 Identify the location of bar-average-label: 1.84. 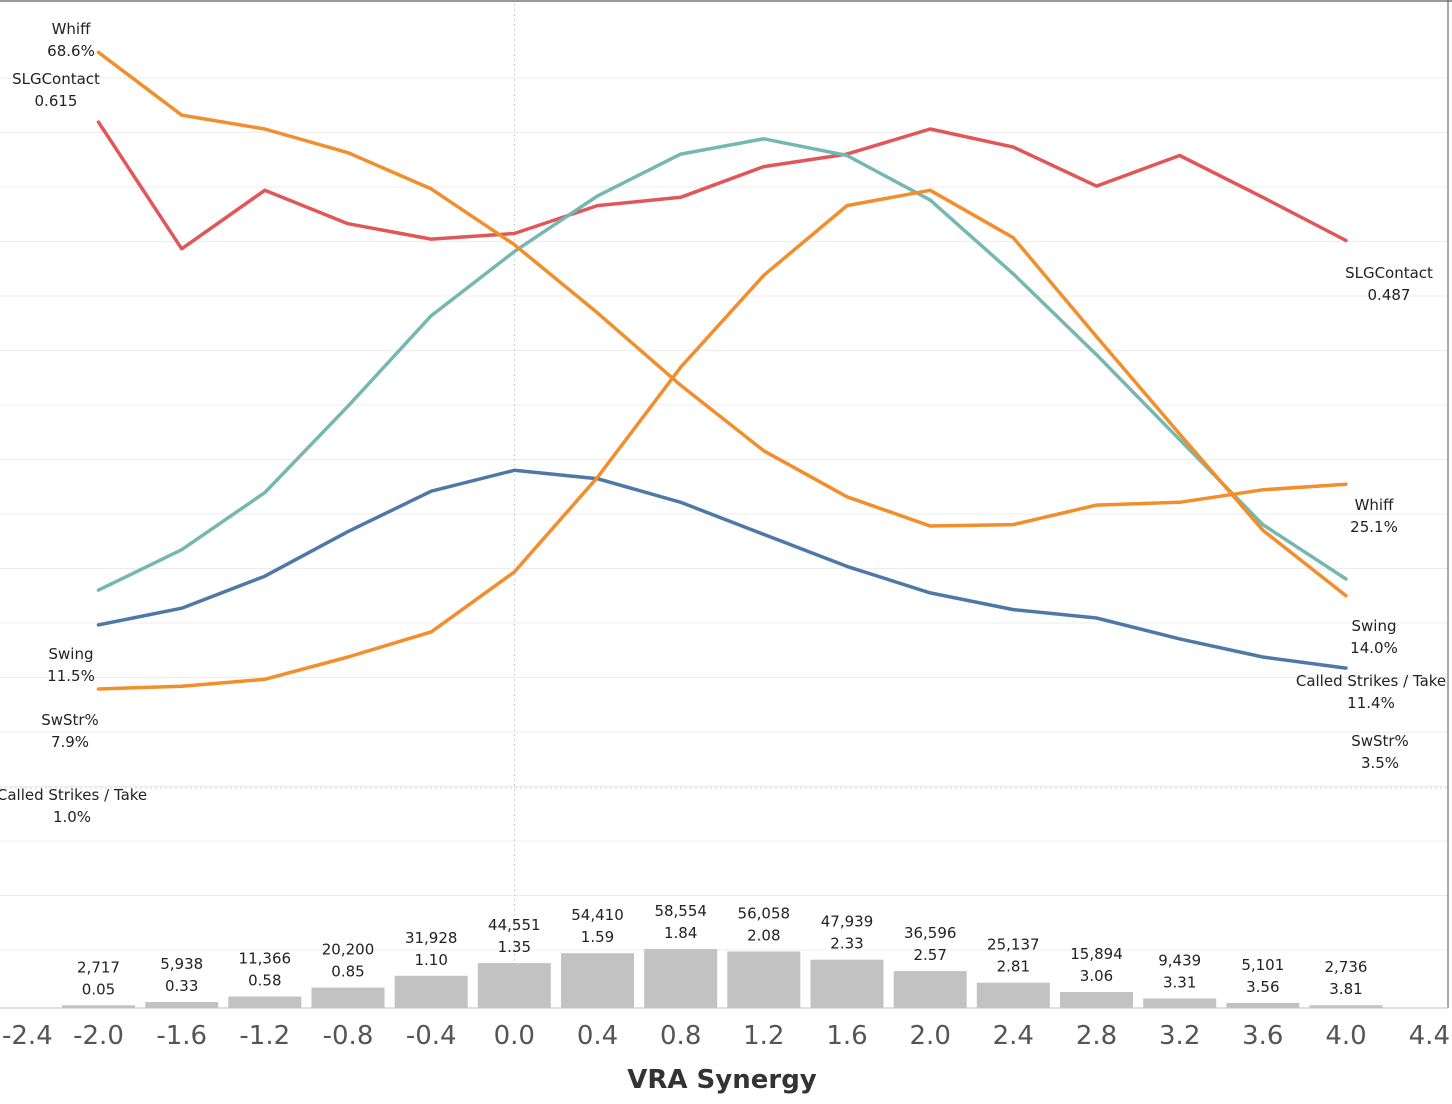
(680, 933).